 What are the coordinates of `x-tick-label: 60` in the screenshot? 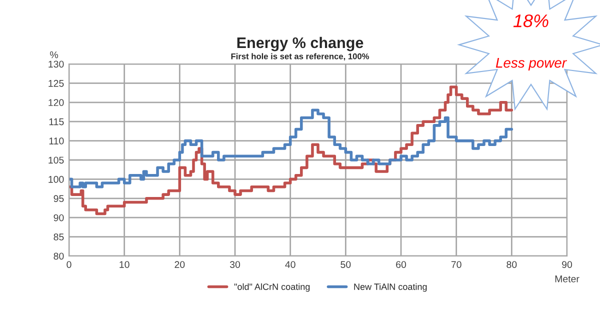 It's located at (401, 264).